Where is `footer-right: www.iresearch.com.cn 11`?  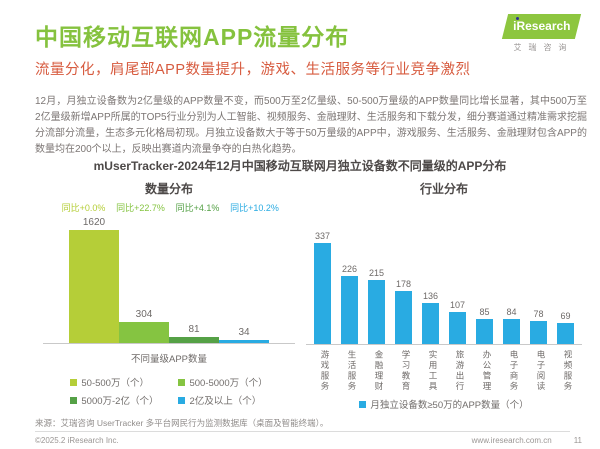 footer-right: www.iresearch.com.cn 11 is located at coordinates (527, 440).